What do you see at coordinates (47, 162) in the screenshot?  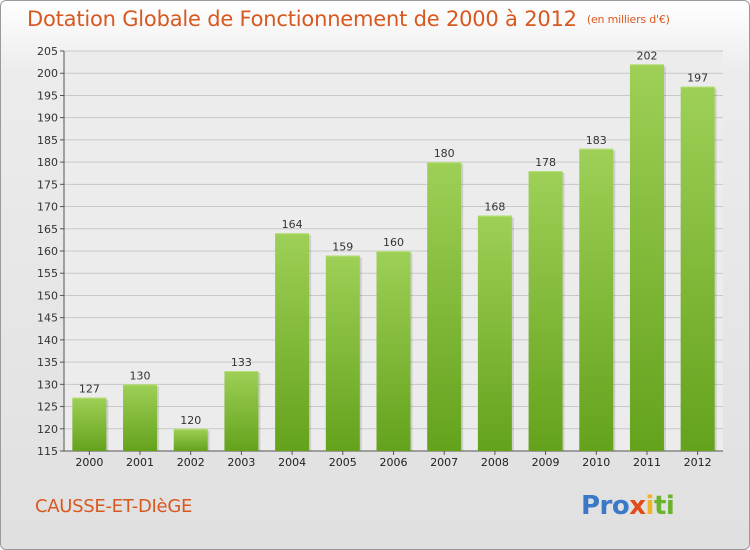 I see `y-tick-label: 180` at bounding box center [47, 162].